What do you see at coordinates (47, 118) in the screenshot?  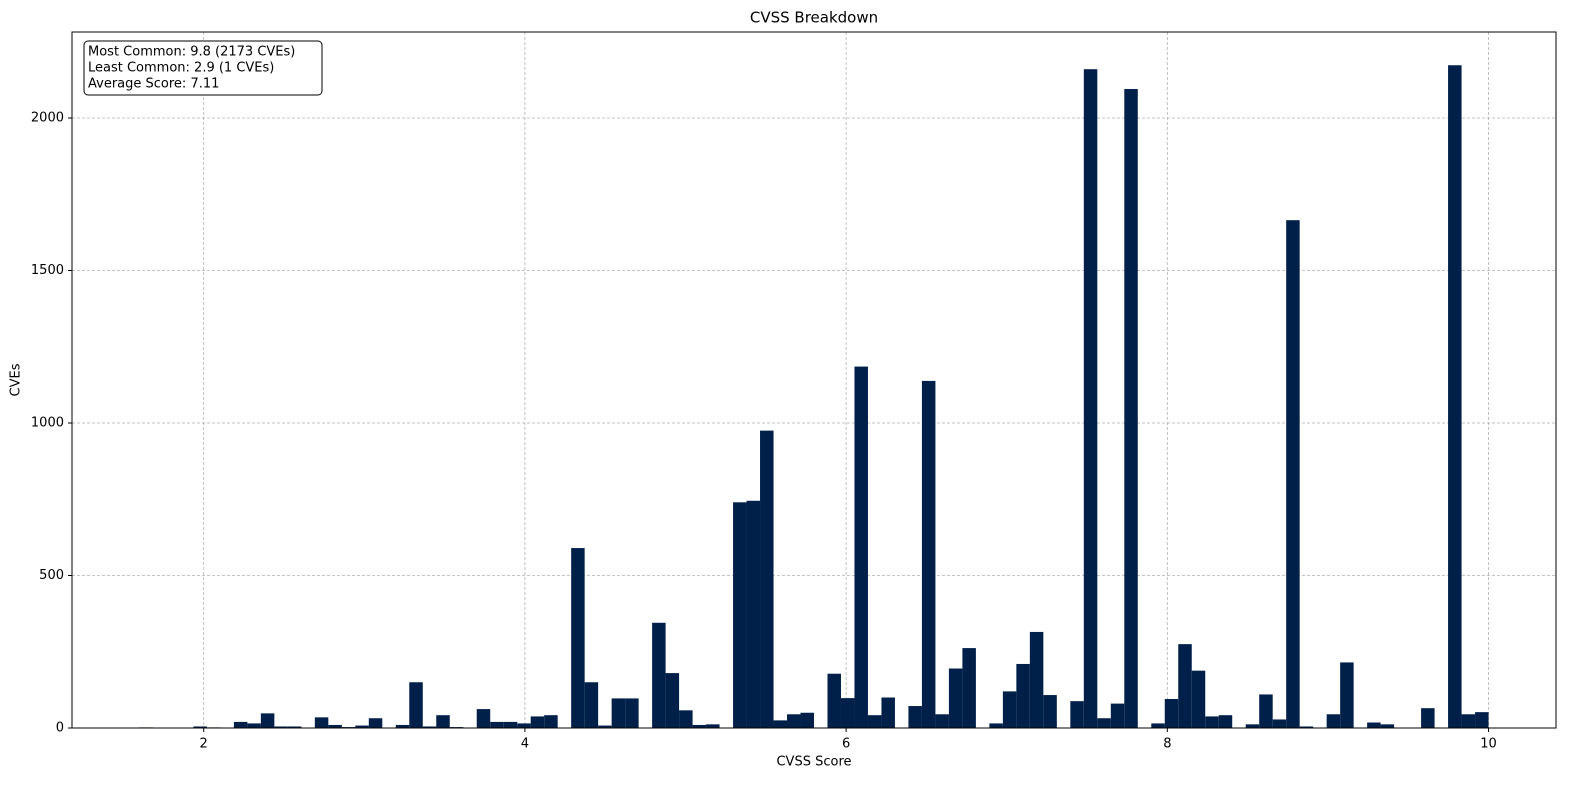 I see `y-tick-label: 2000` at bounding box center [47, 118].